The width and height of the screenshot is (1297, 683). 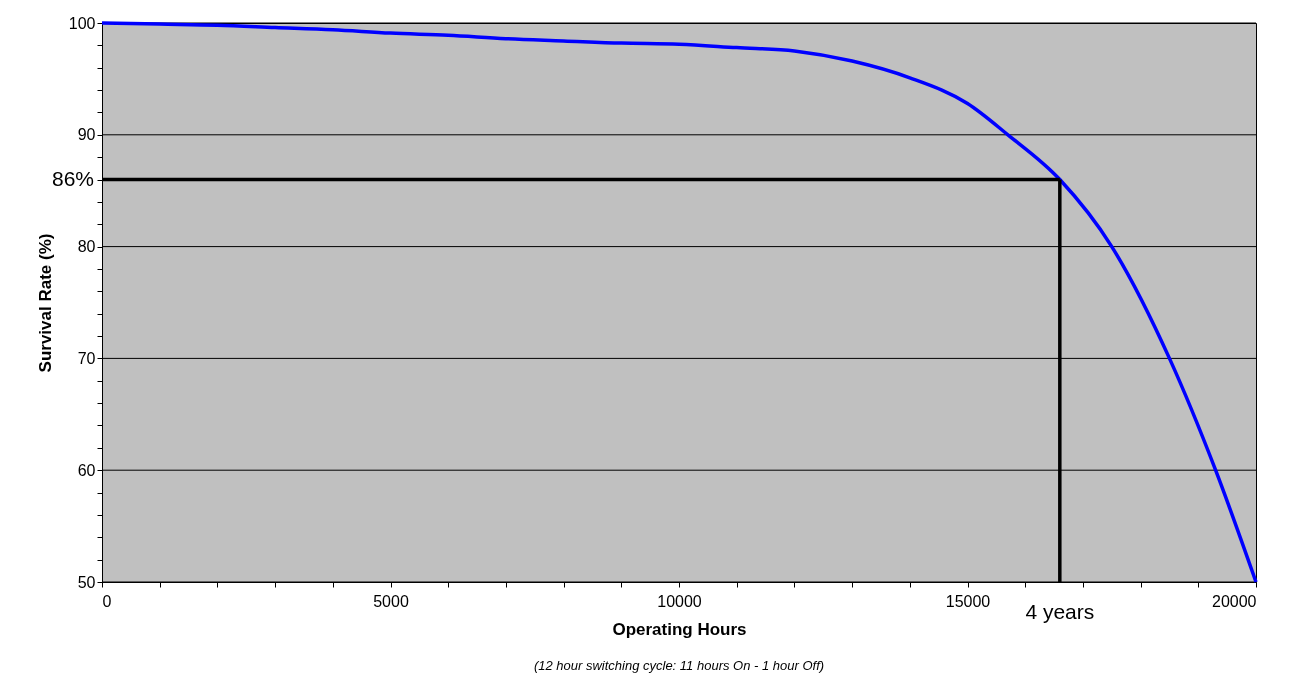 I want to click on ref-line-label: 86%, so click(x=72, y=178).